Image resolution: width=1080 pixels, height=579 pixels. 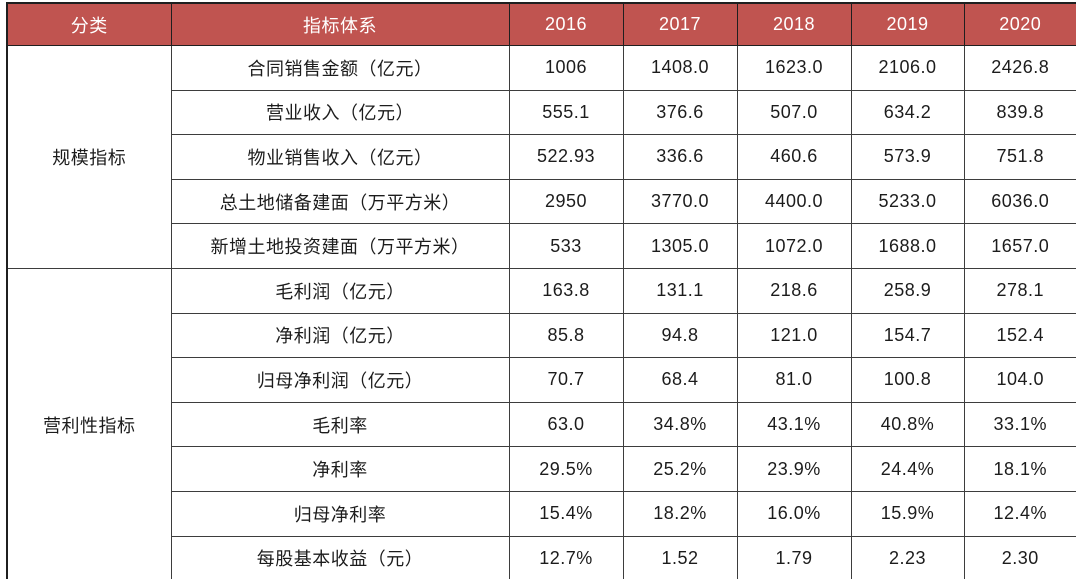 I want to click on table-row: 物业销售收入（亿元） 522.93 336.6 460.6 573.9 751.8, so click(x=541, y=157).